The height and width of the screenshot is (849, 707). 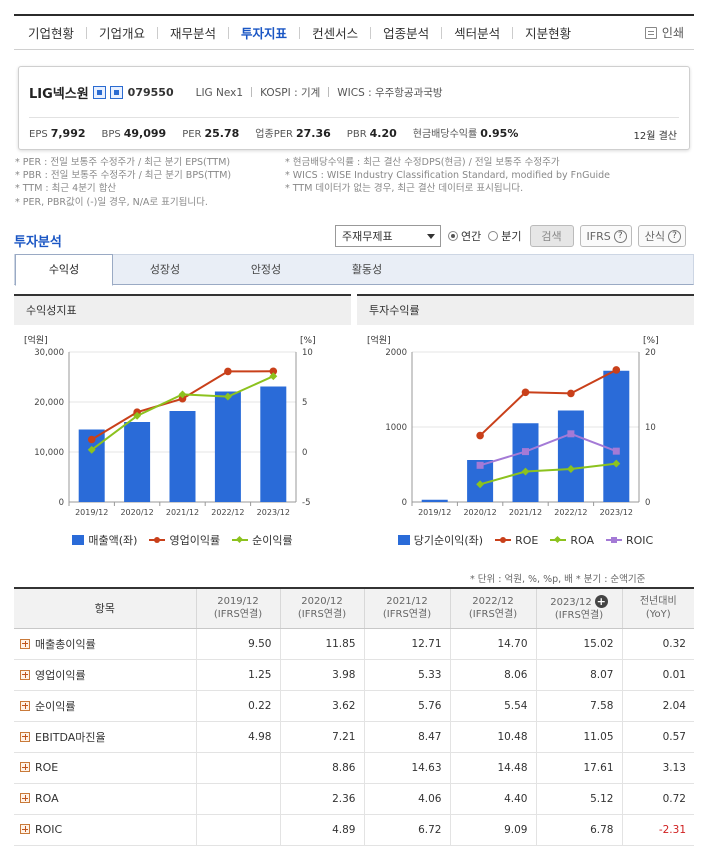 What do you see at coordinates (578, 706) in the screenshot?
I see `value-cell: 7.58` at bounding box center [578, 706].